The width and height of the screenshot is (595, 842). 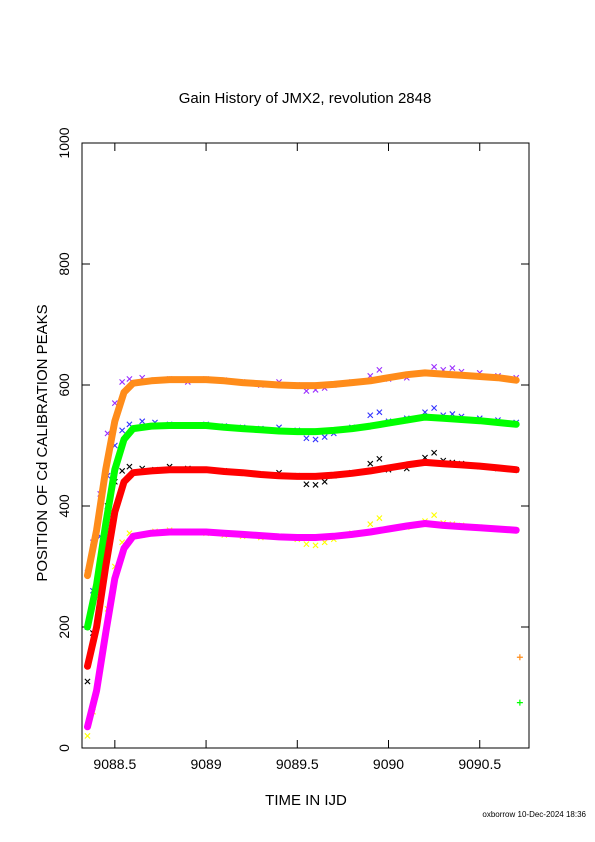 What do you see at coordinates (388, 764) in the screenshot?
I see `x-tick-label: 9090` at bounding box center [388, 764].